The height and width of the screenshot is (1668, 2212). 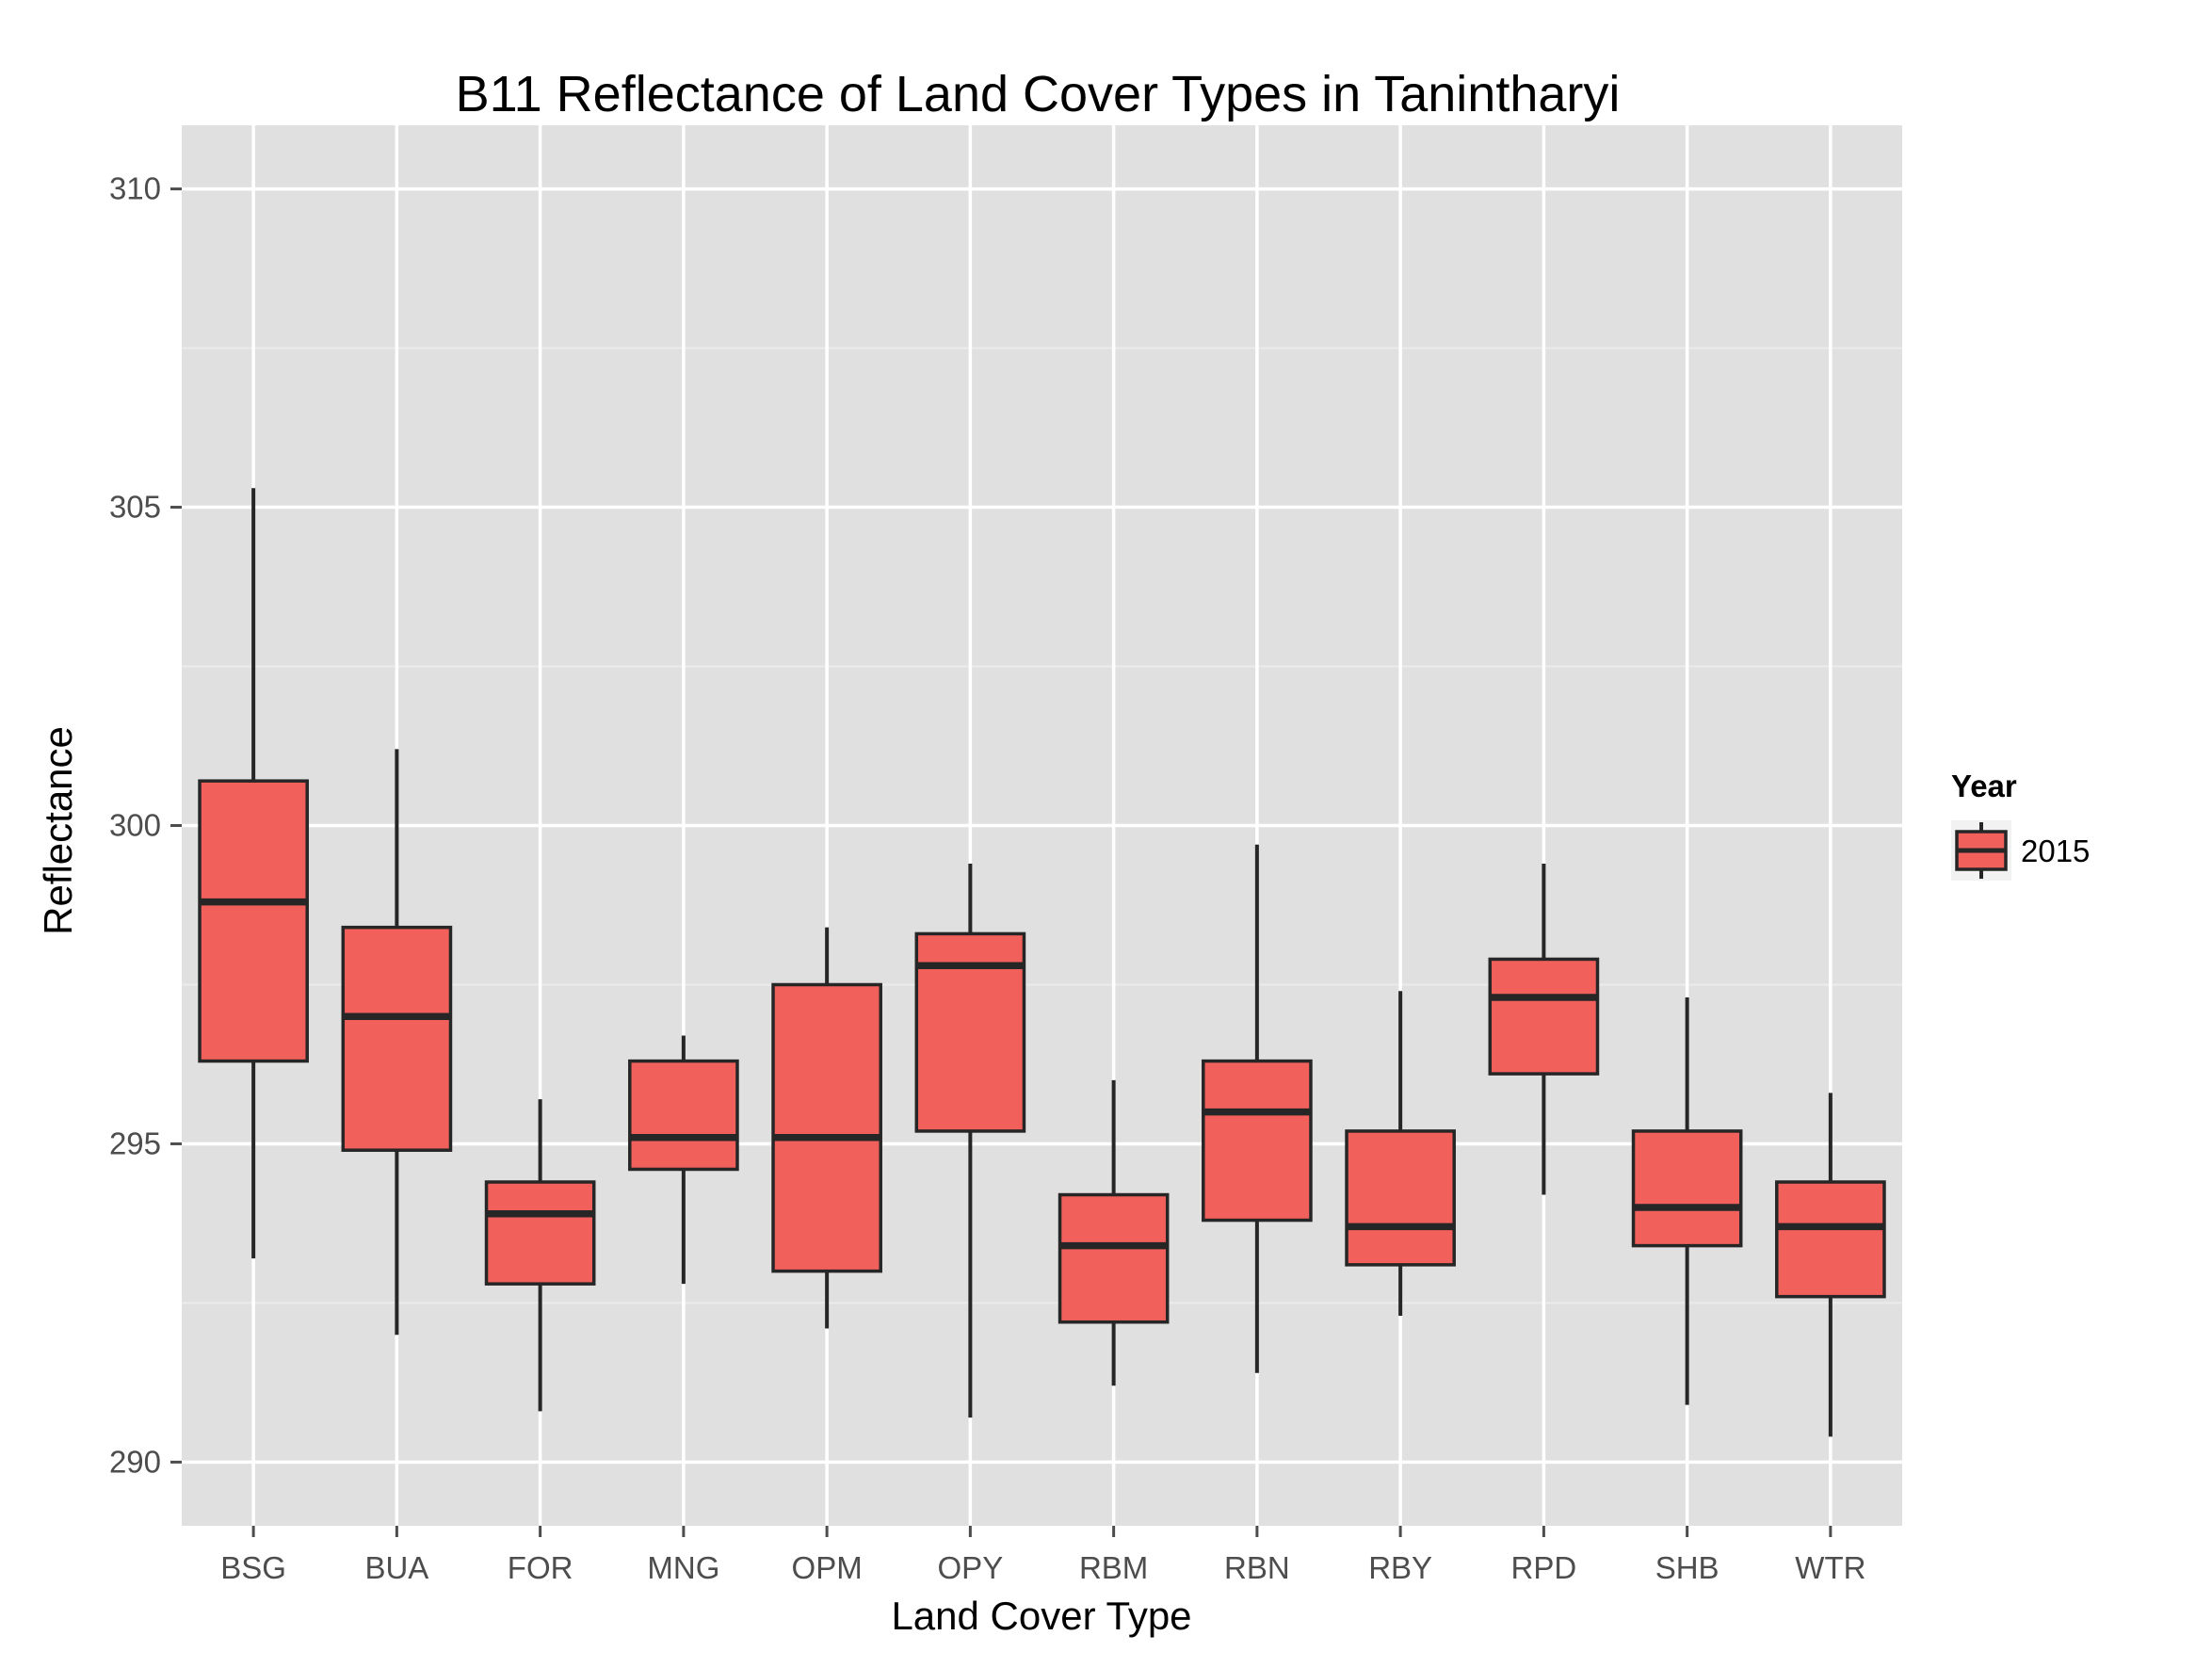 I want to click on legend-title: Year, so click(x=1984, y=786).